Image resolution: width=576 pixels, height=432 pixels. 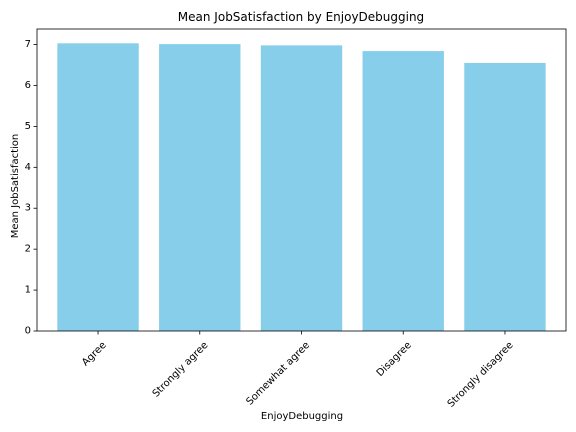 I want to click on y-tick-label: 2, so click(x=28, y=249).